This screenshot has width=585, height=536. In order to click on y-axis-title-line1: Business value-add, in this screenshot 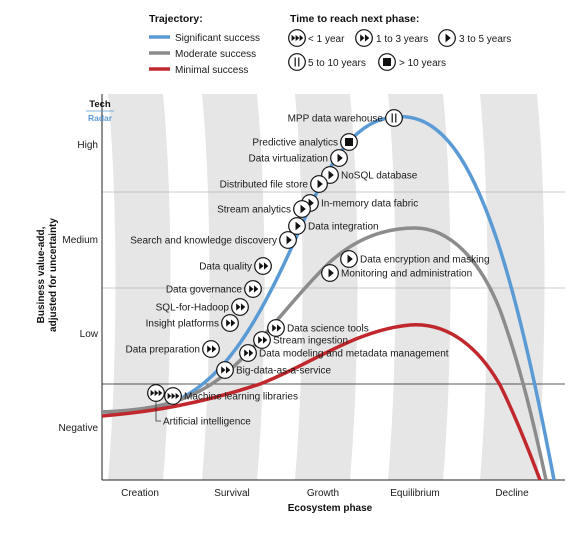, I will do `click(41, 274)`.